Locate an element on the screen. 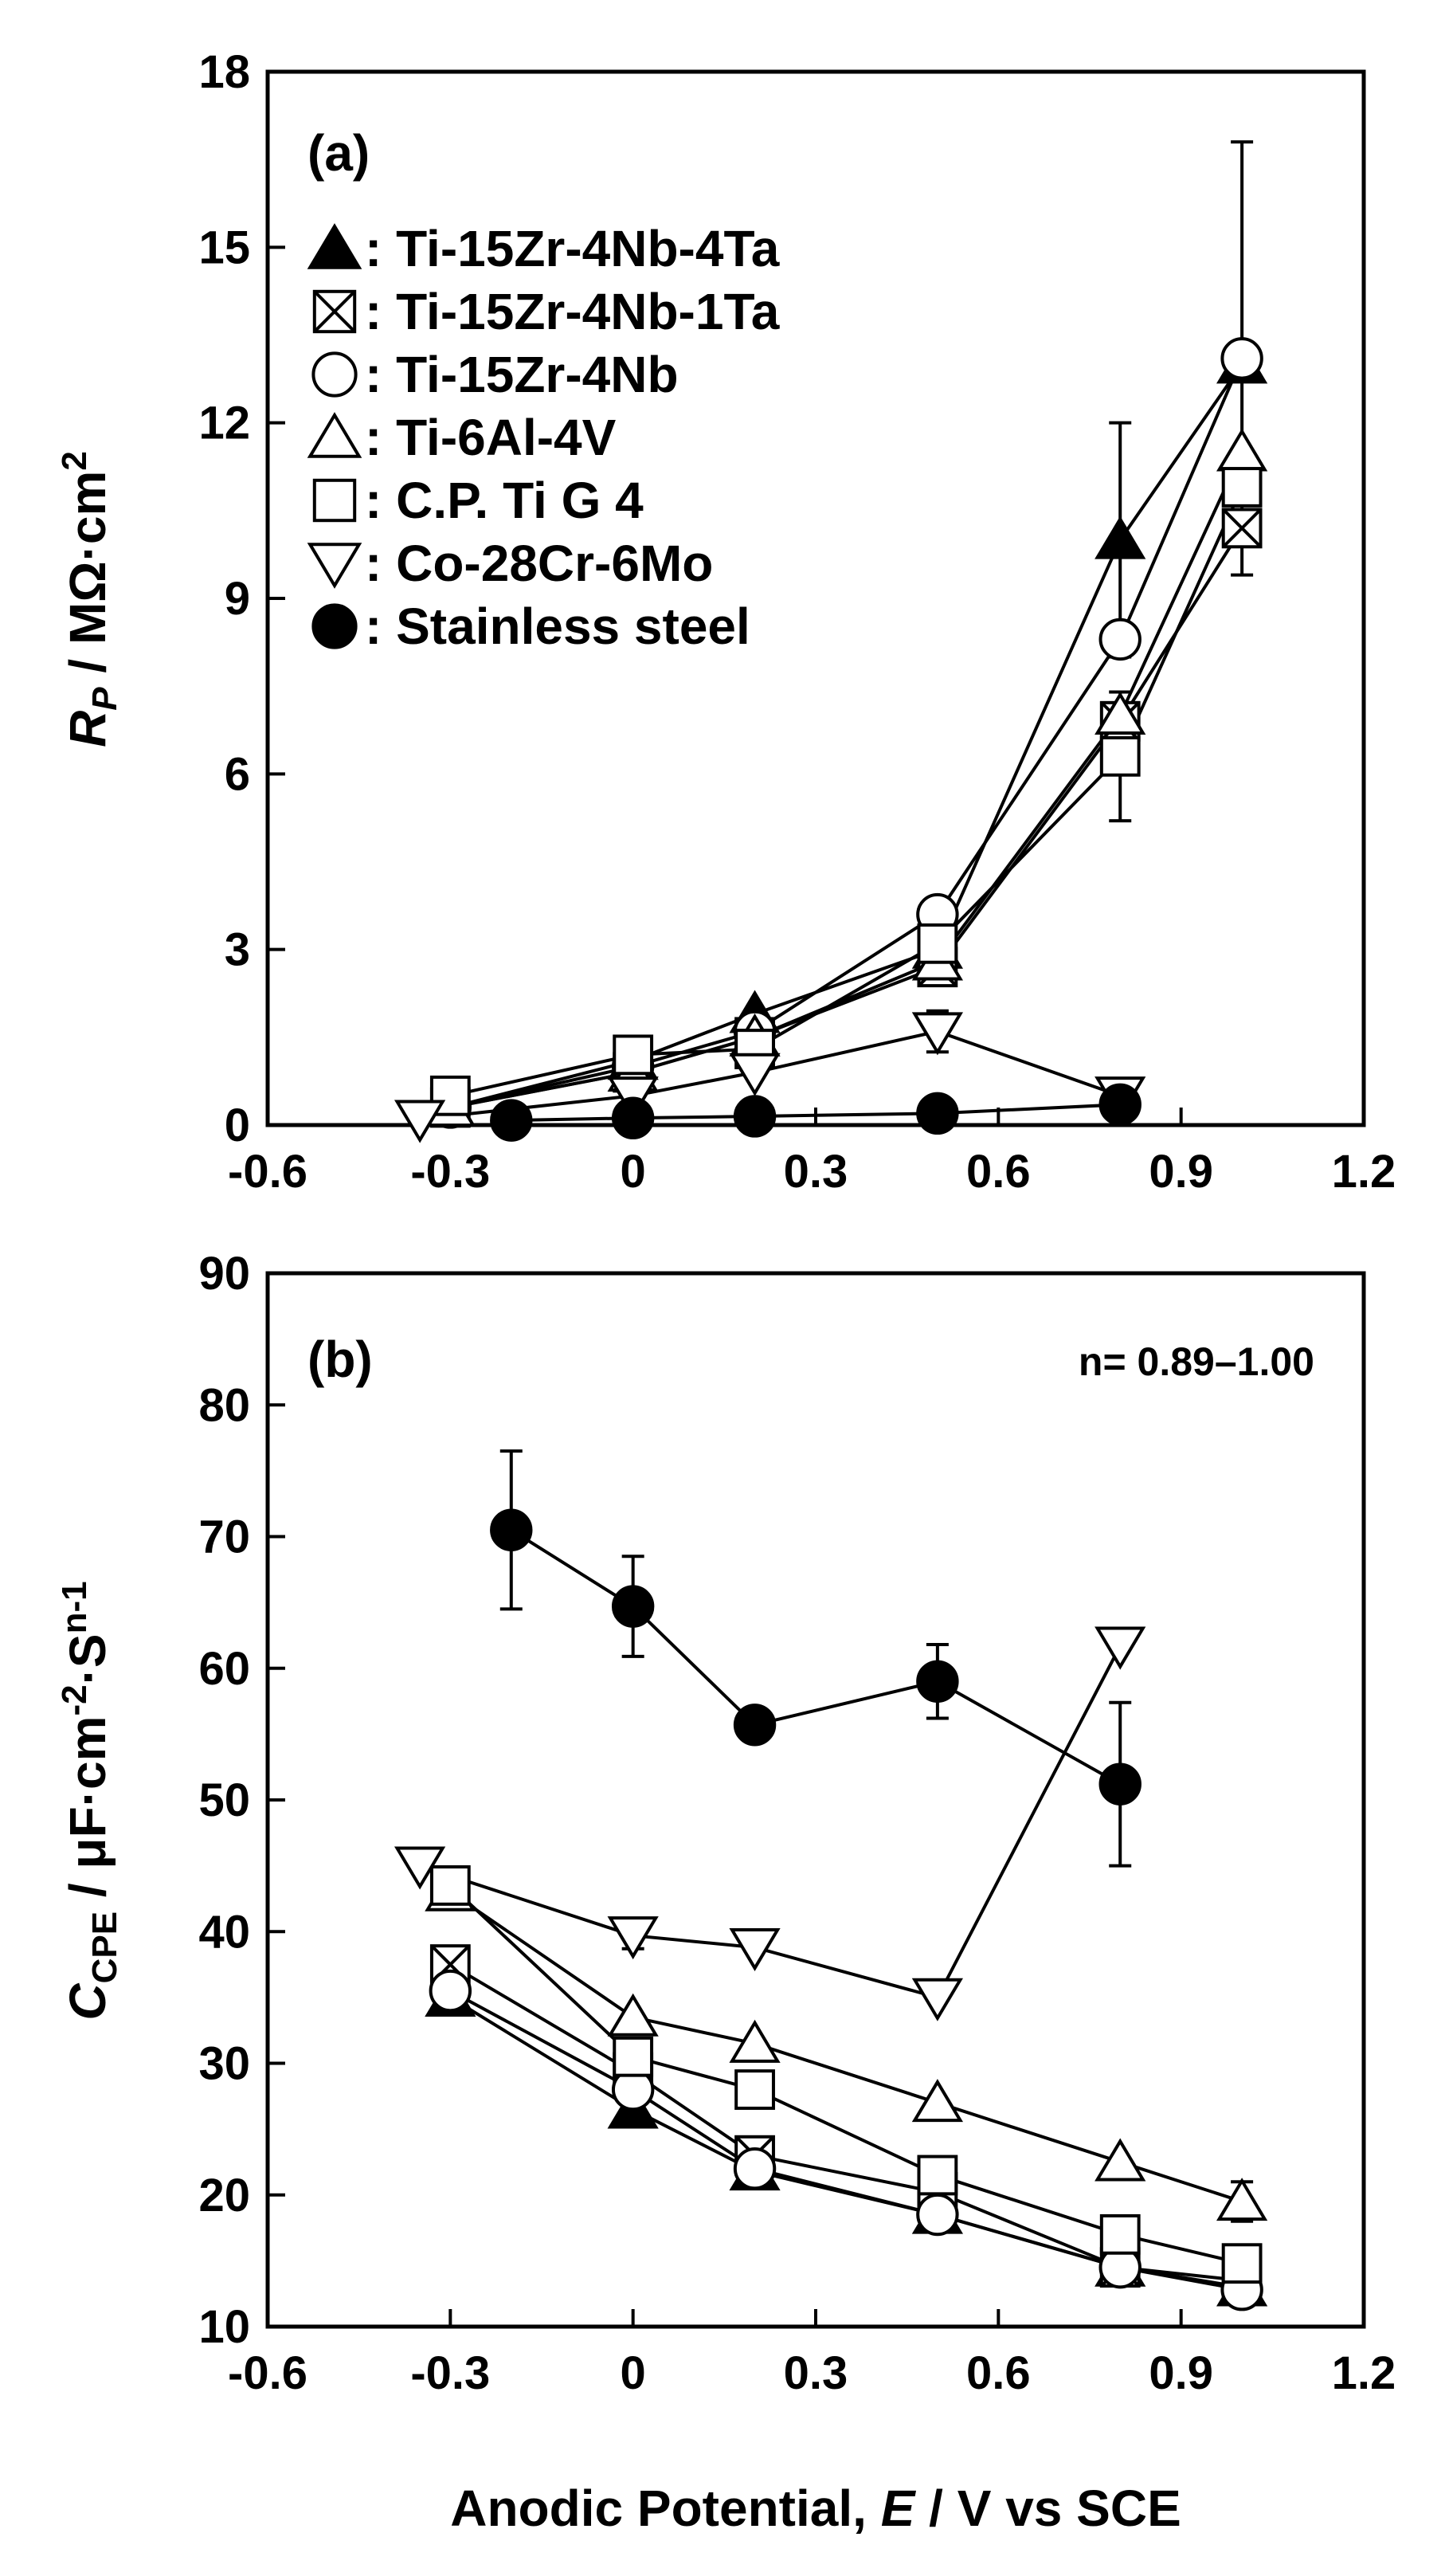  y-tick-label: 10 is located at coordinates (224, 2327).